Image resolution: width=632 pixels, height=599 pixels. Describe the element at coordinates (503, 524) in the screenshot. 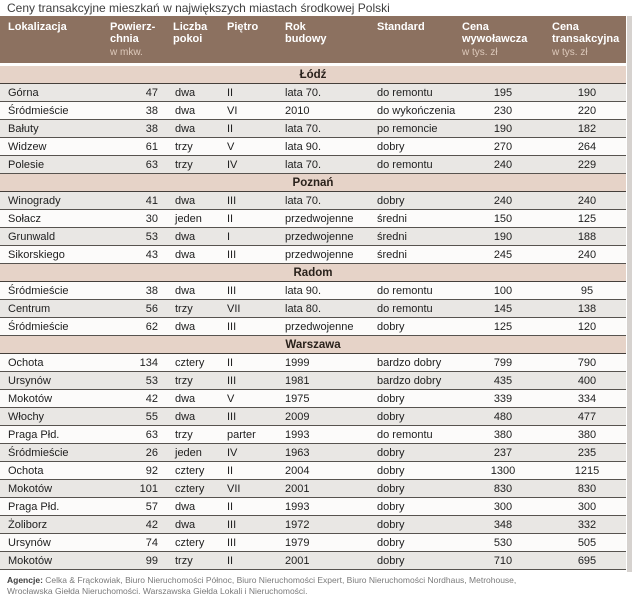

I see `cell-cena-wywolawcza: 348` at that location.